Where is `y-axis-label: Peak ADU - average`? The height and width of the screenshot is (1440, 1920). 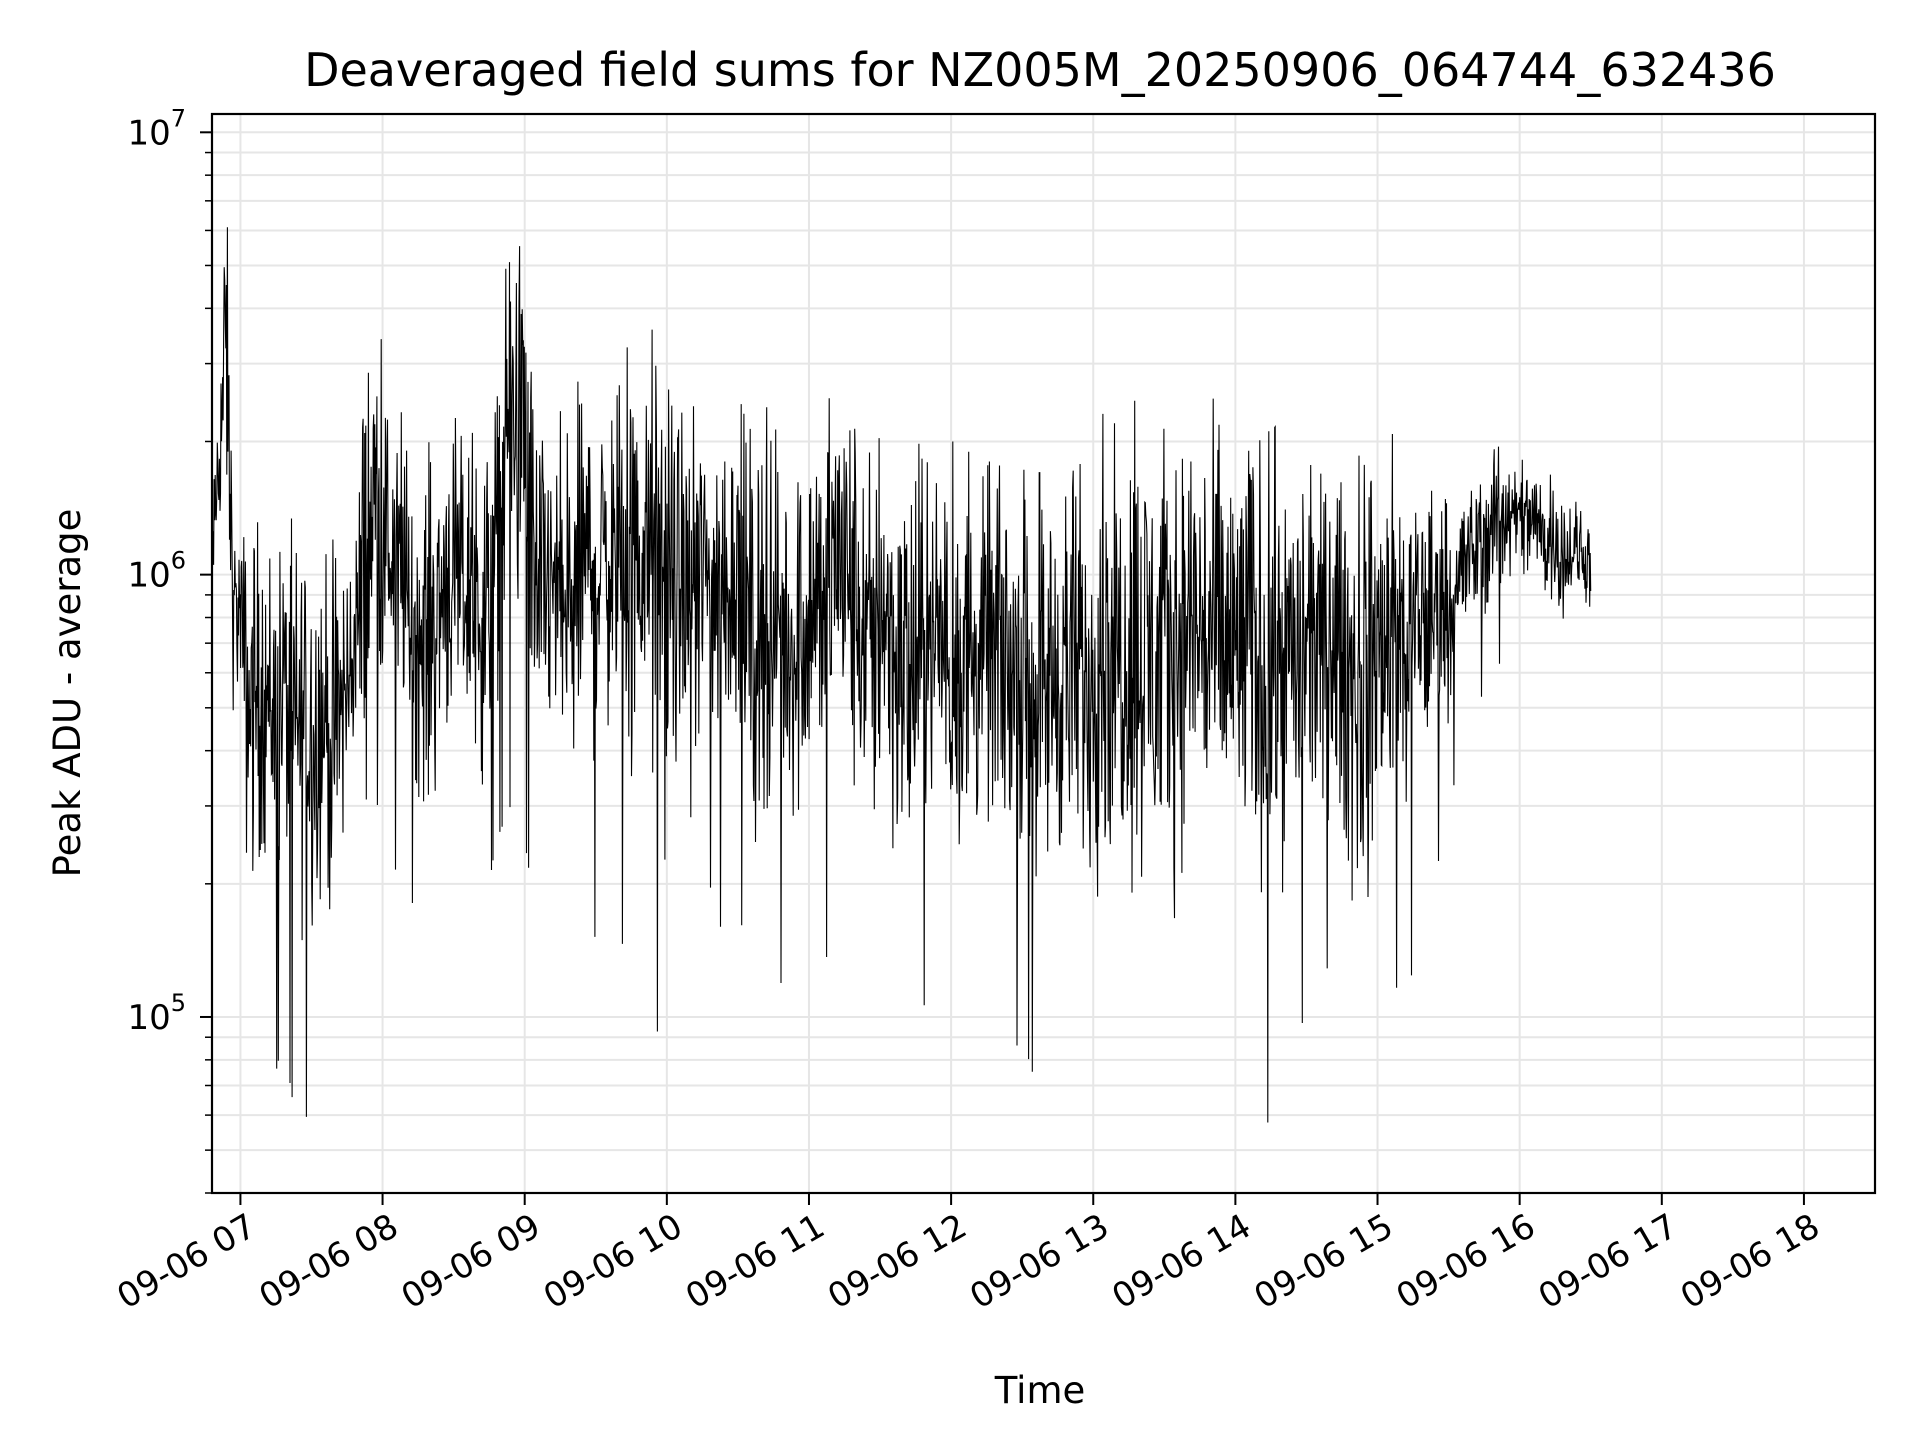 y-axis-label: Peak ADU - average is located at coordinates (67, 693).